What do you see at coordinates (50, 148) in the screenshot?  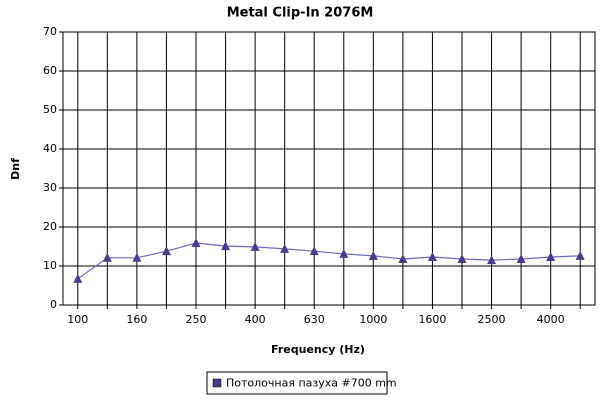 I see `y-tick-label: 40` at bounding box center [50, 148].